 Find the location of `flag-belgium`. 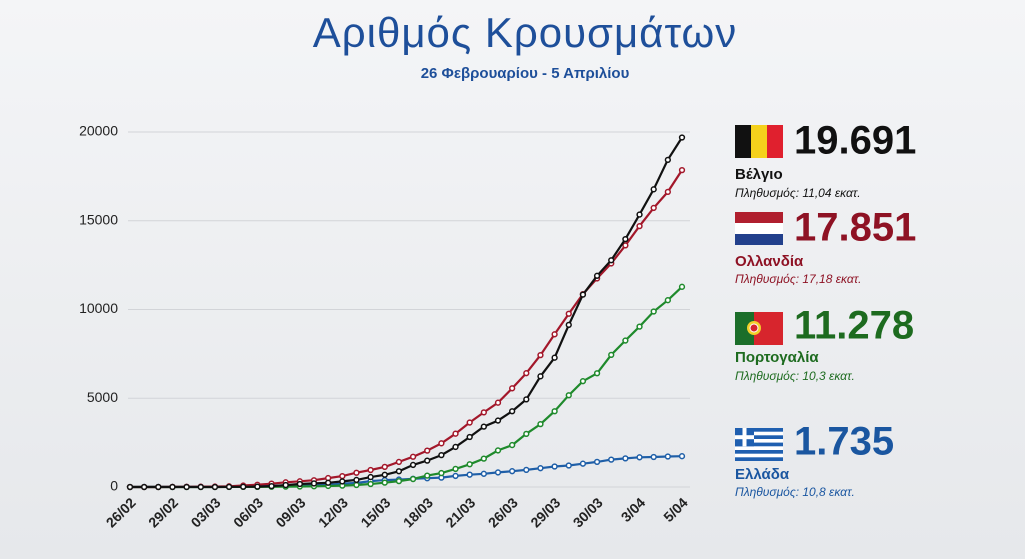

flag-belgium is located at coordinates (759, 141).